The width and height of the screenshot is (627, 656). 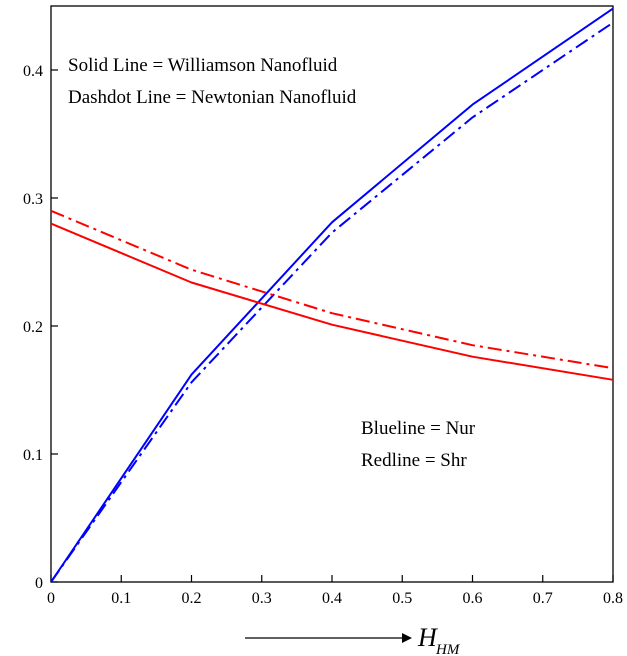 I want to click on x-tick-label: 0.8, so click(x=613, y=598).